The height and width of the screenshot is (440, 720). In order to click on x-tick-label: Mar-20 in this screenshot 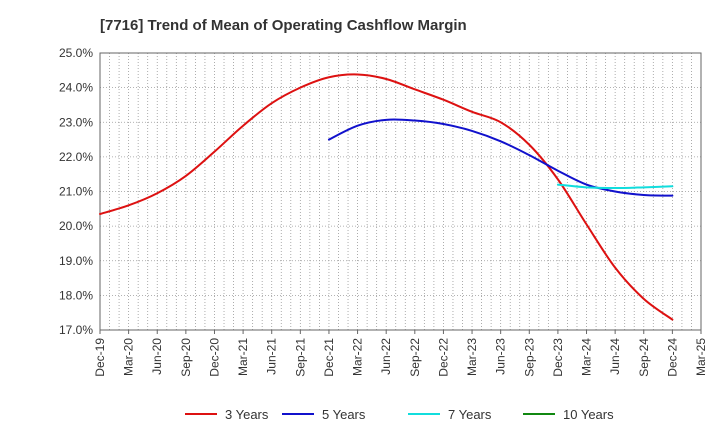, I will do `click(129, 357)`.